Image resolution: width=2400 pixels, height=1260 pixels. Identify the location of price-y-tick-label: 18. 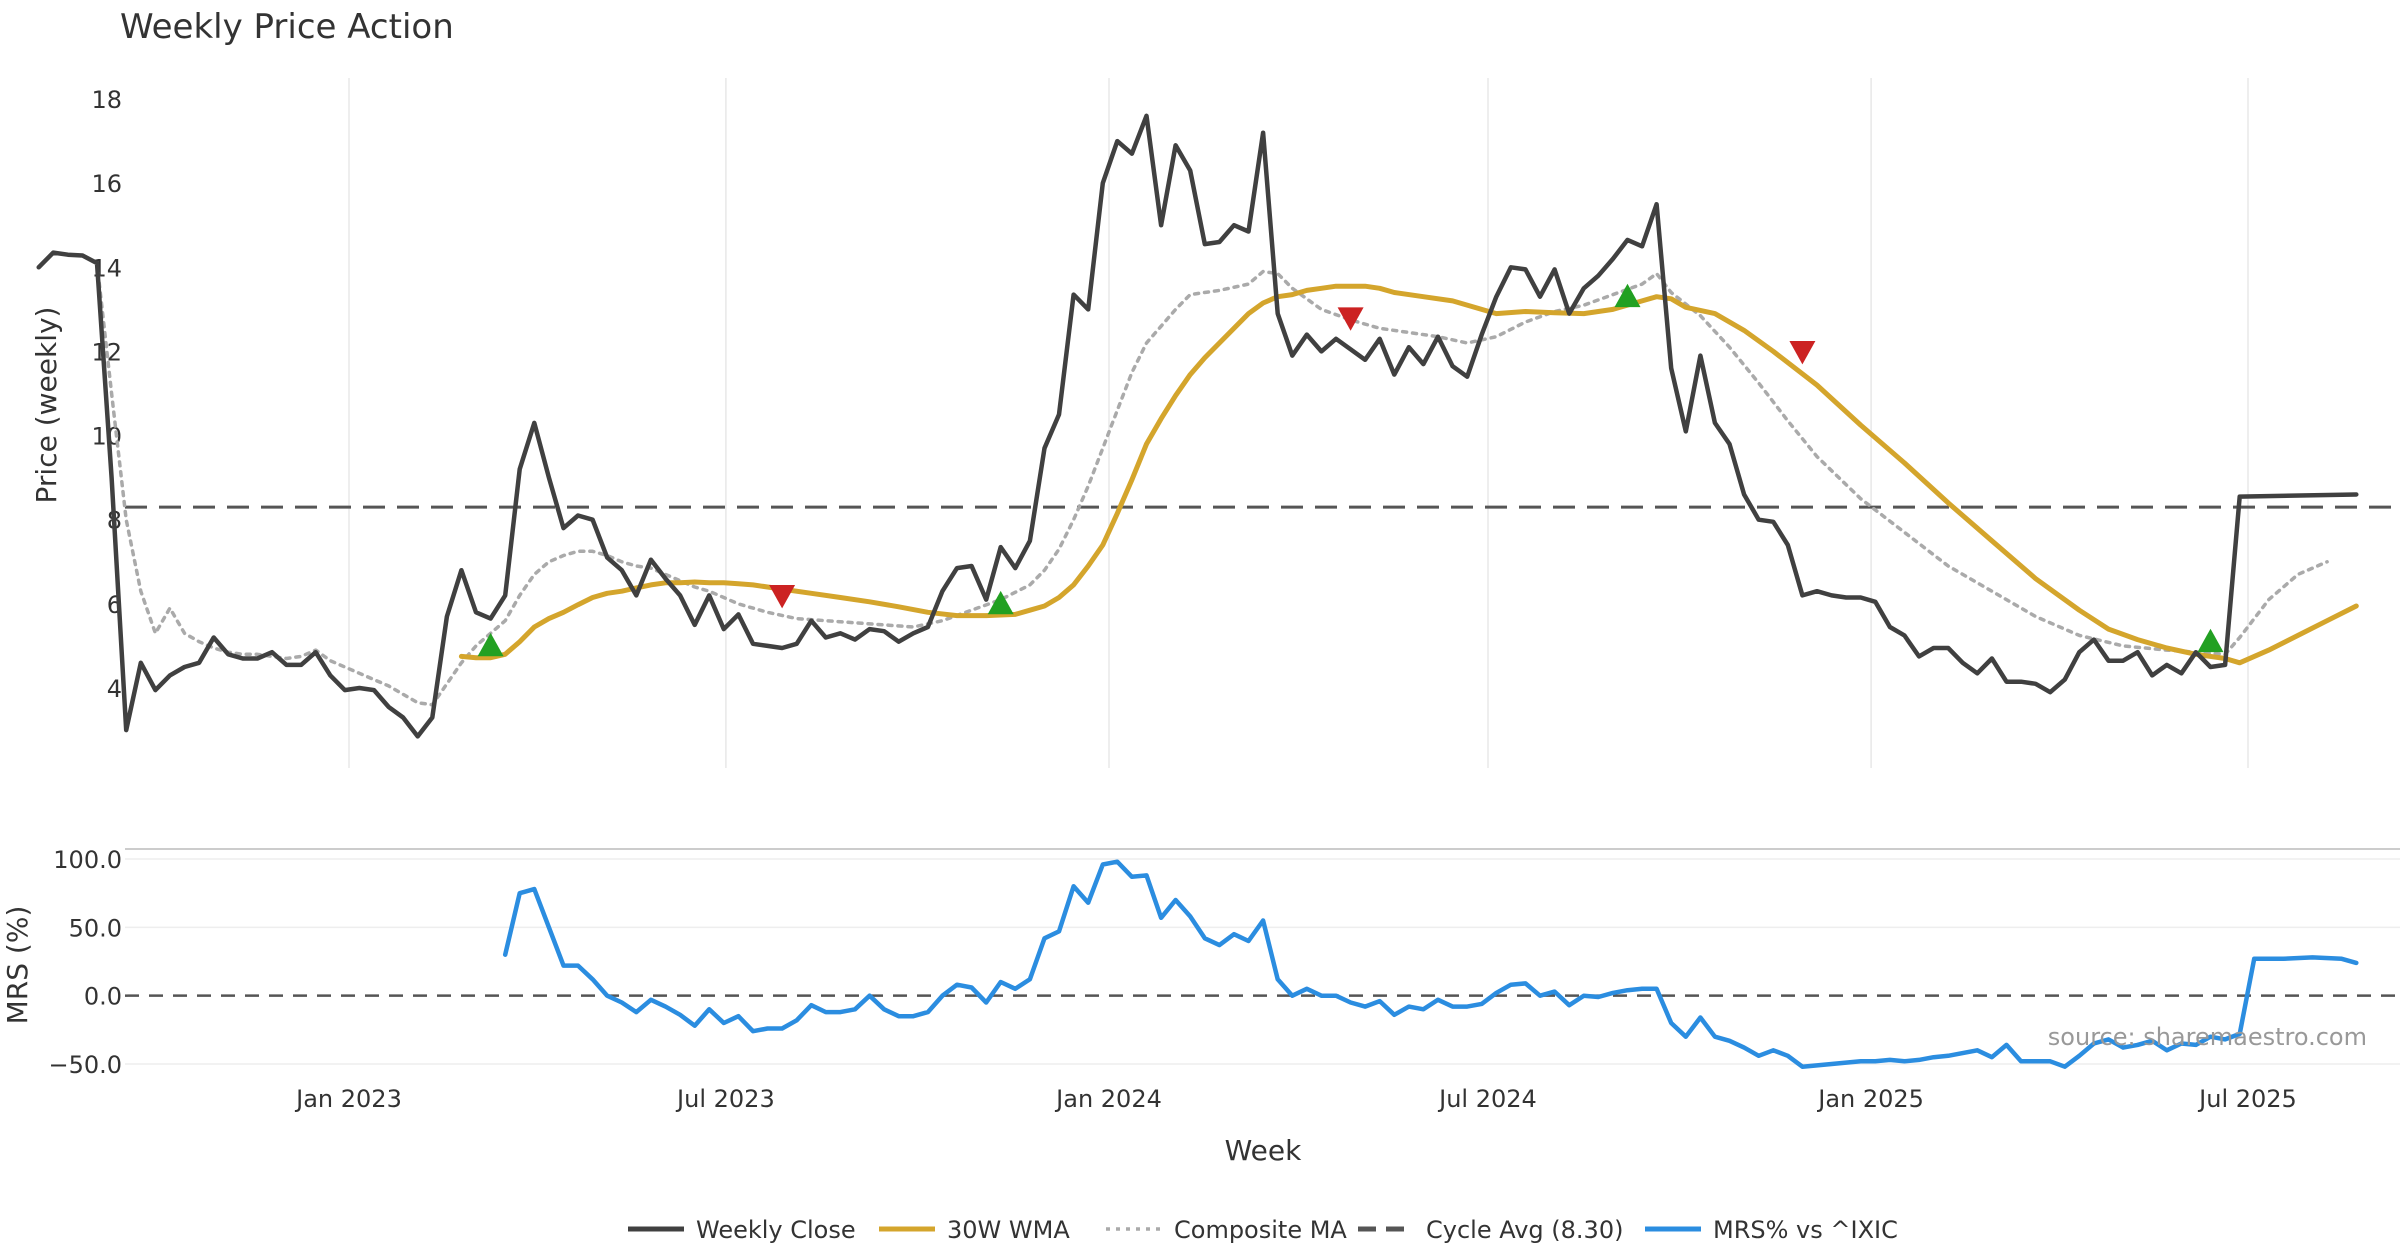
(106, 100).